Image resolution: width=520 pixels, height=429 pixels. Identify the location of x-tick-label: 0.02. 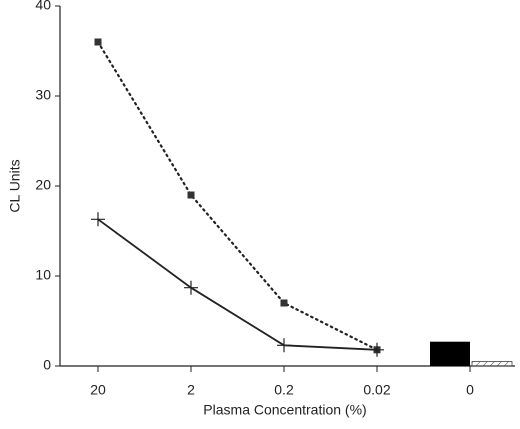
(376, 390).